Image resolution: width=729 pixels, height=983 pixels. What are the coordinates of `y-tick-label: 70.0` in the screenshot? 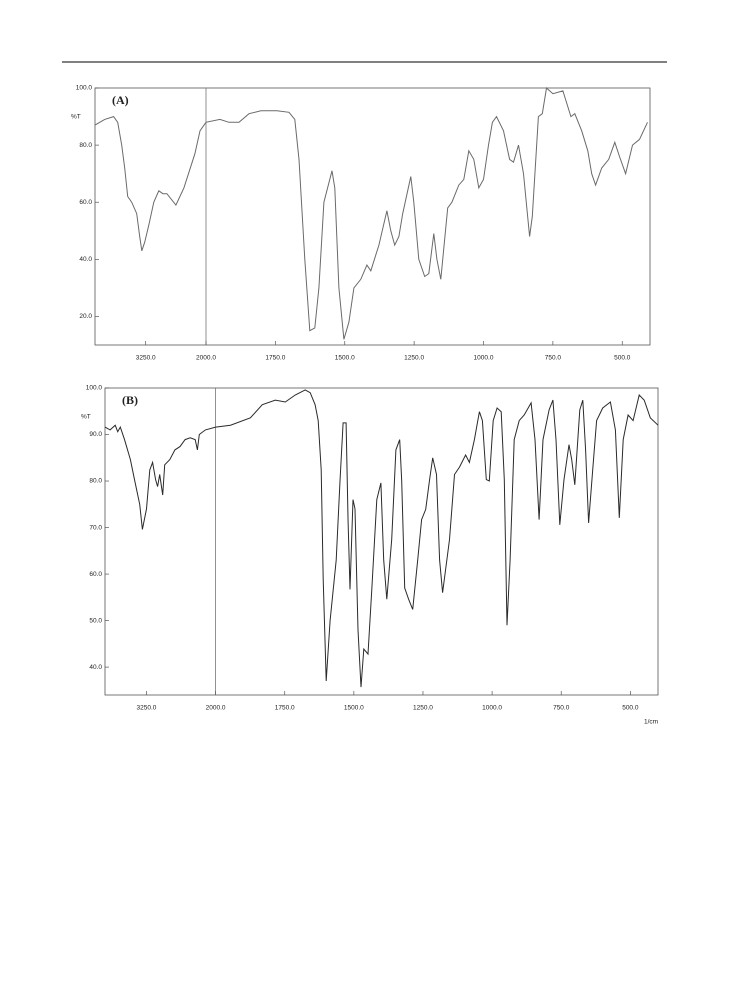 It's located at (95, 527).